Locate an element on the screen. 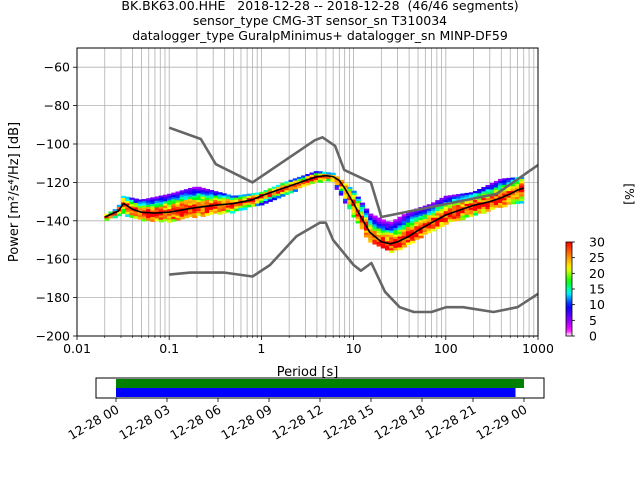 This screenshot has width=640, height=480. y-tick-label: −80 is located at coordinates (57, 105).